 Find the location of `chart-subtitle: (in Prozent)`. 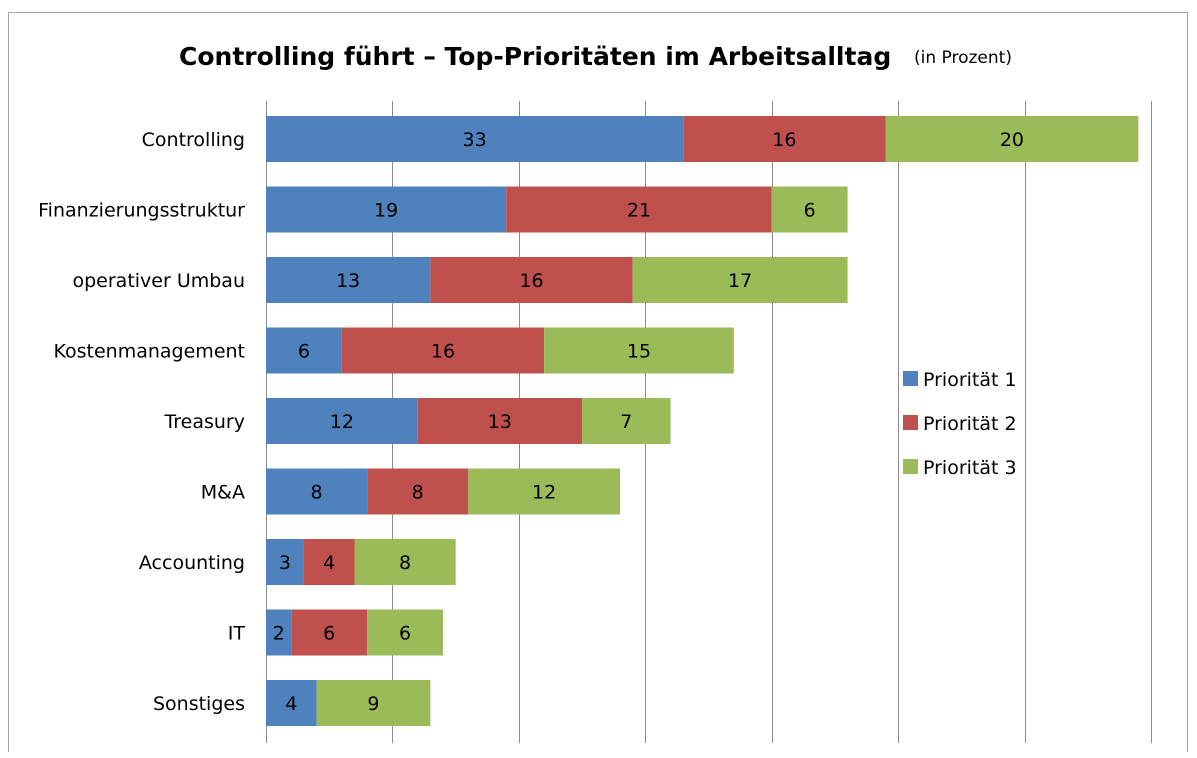

chart-subtitle: (in Prozent) is located at coordinates (963, 58).